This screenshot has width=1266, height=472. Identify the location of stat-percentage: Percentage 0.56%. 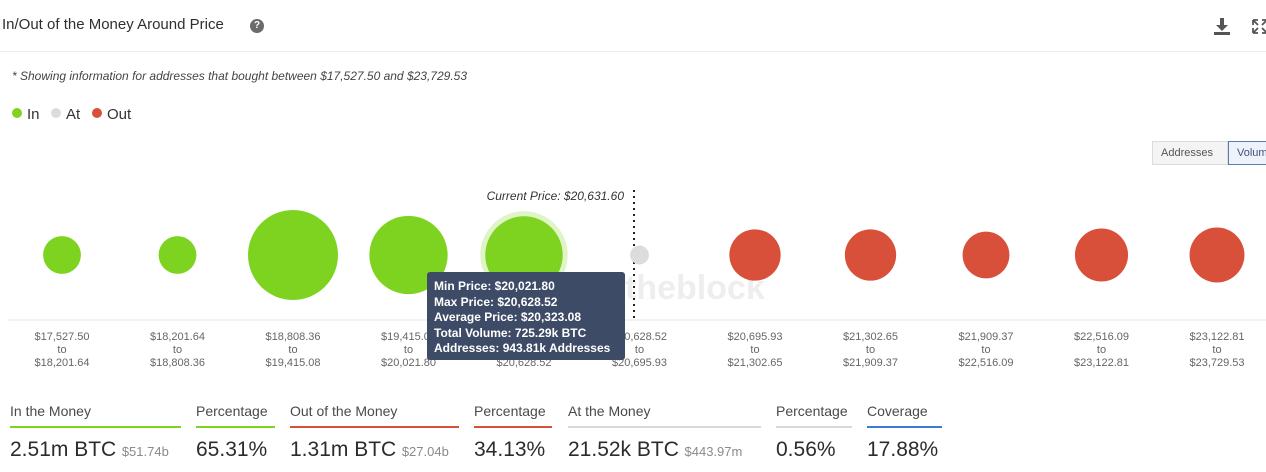
(814, 437).